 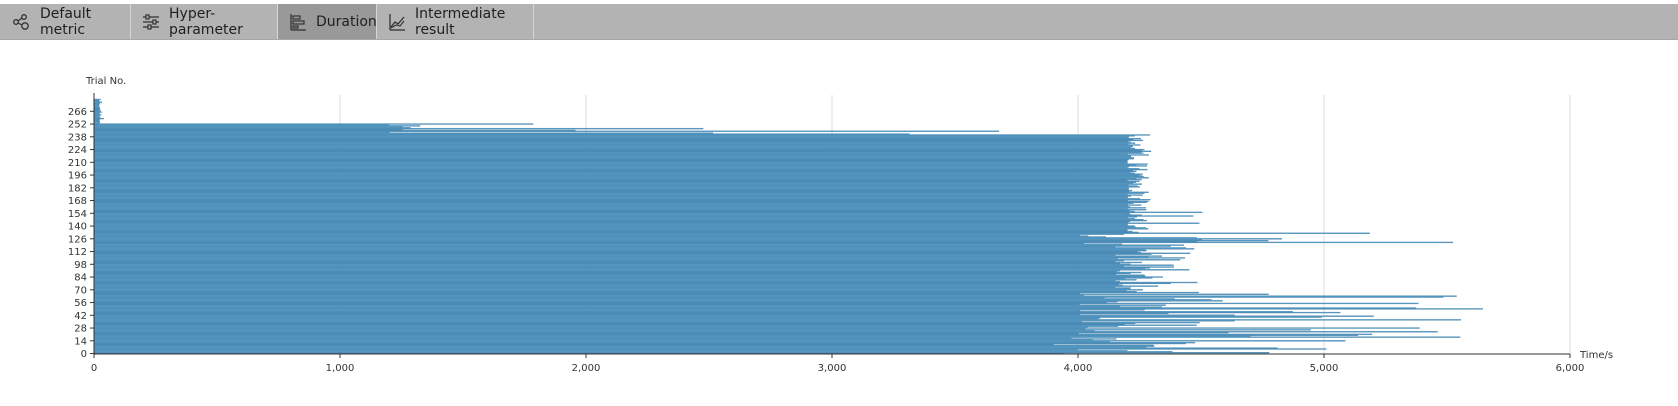 I want to click on y-tick-label: 140, so click(x=77, y=227).